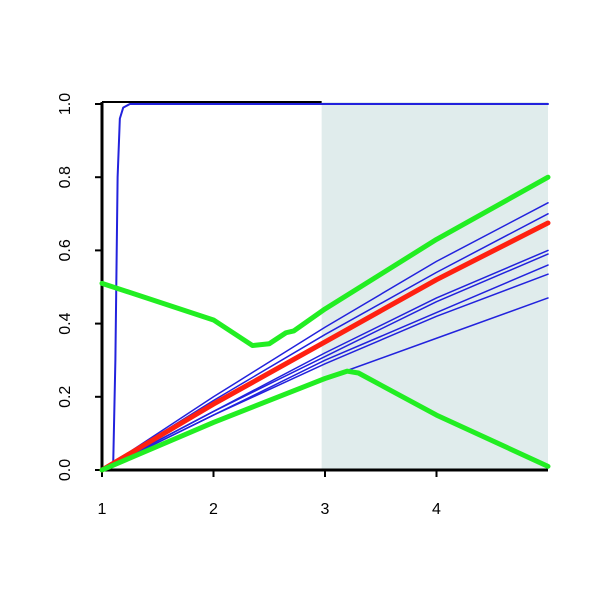  I want to click on y-tick-label: 0.0, so click(65, 470).